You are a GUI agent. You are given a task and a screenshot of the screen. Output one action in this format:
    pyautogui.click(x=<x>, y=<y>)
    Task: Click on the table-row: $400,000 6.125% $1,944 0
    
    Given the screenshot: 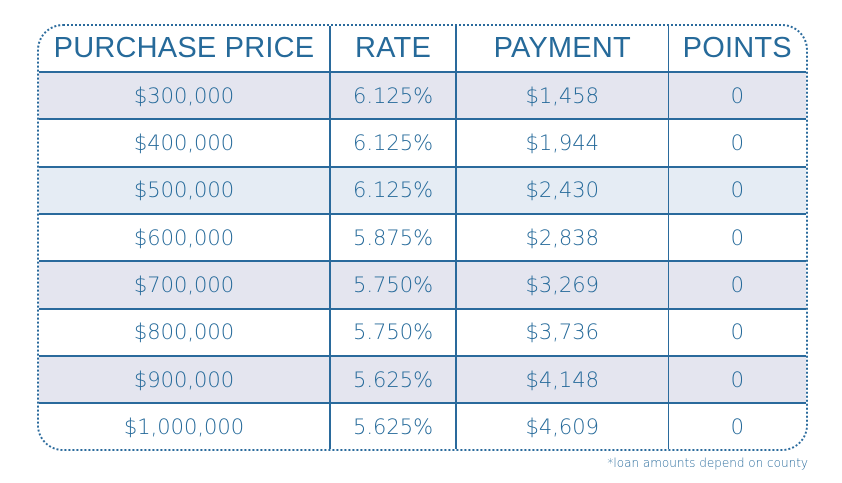 What is the action you would take?
    pyautogui.click(x=422, y=143)
    